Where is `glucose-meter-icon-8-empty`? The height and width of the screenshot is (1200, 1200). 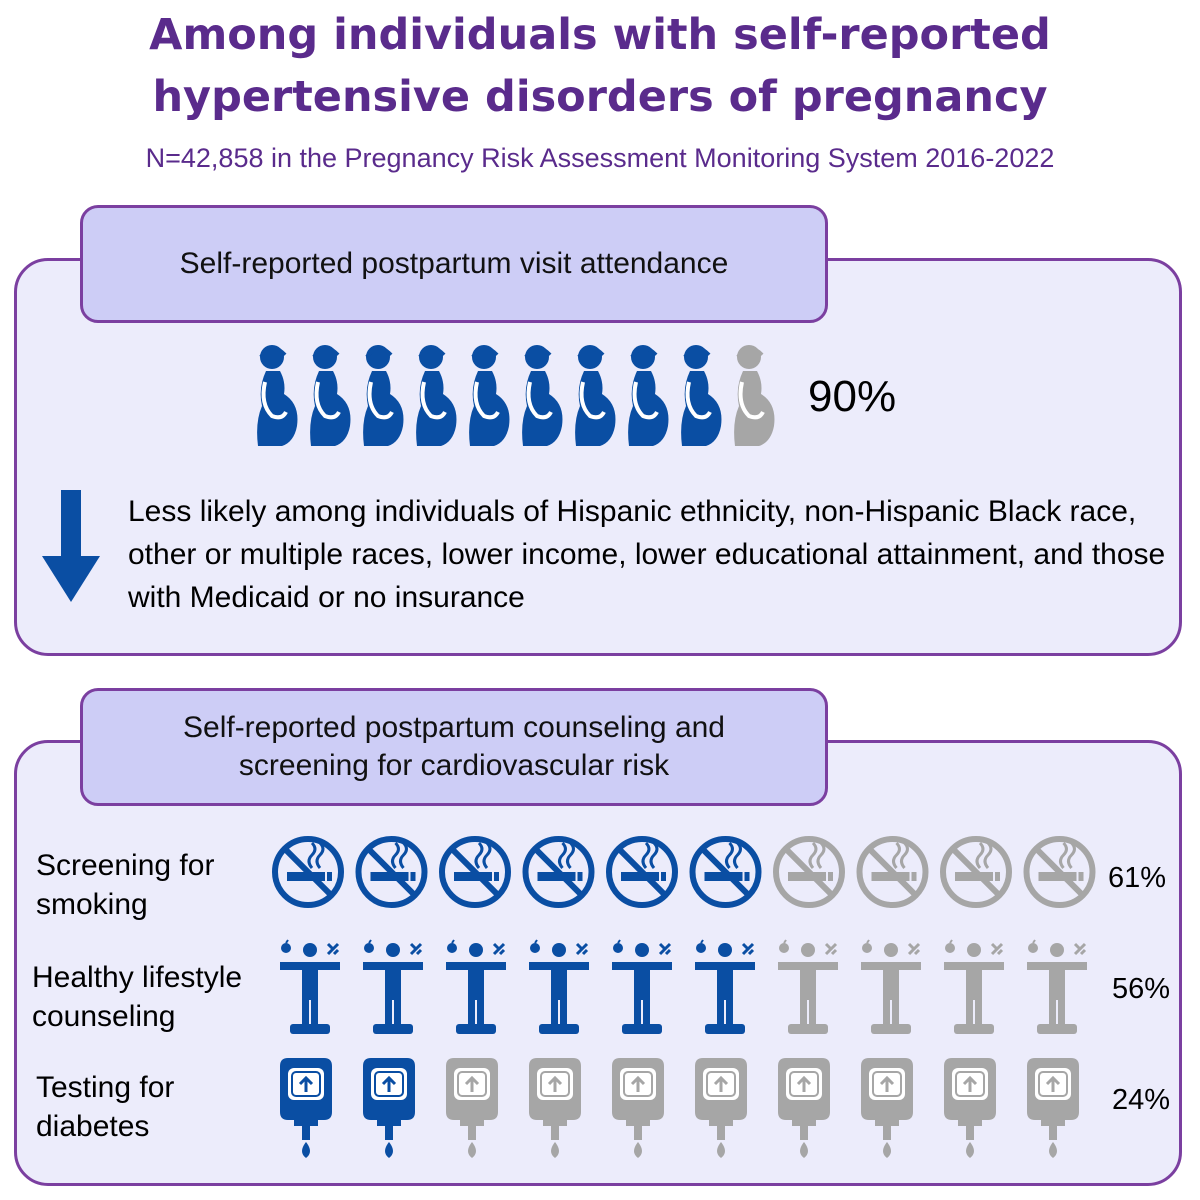 glucose-meter-icon-8-empty is located at coordinates (887, 1108).